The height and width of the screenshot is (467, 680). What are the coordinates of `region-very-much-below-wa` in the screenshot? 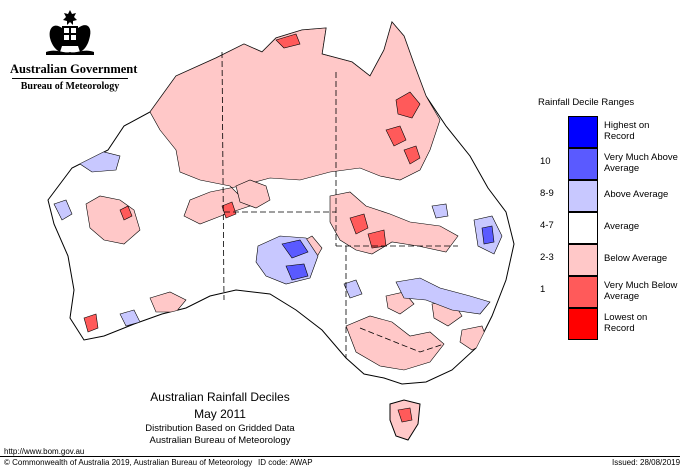 It's located at (126, 213).